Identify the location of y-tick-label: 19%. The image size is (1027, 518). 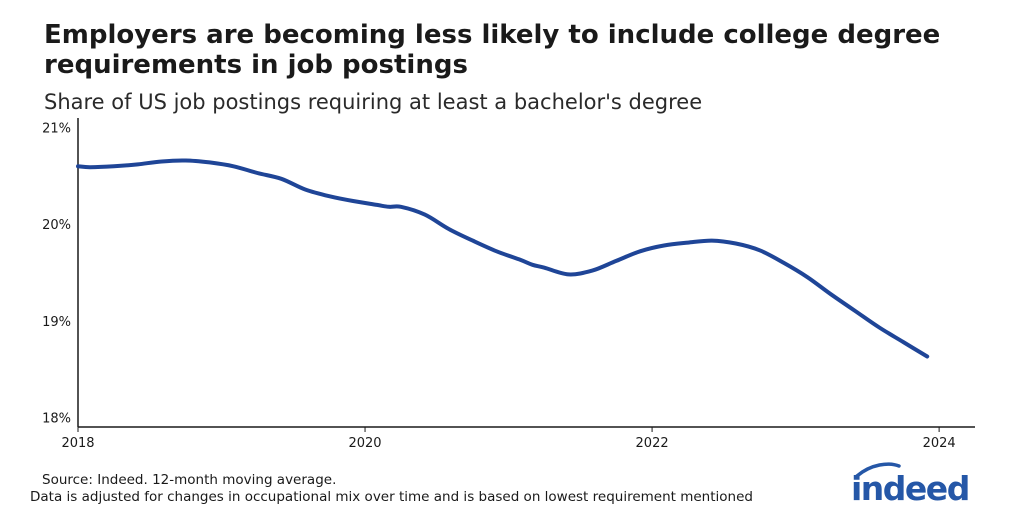
(56, 322).